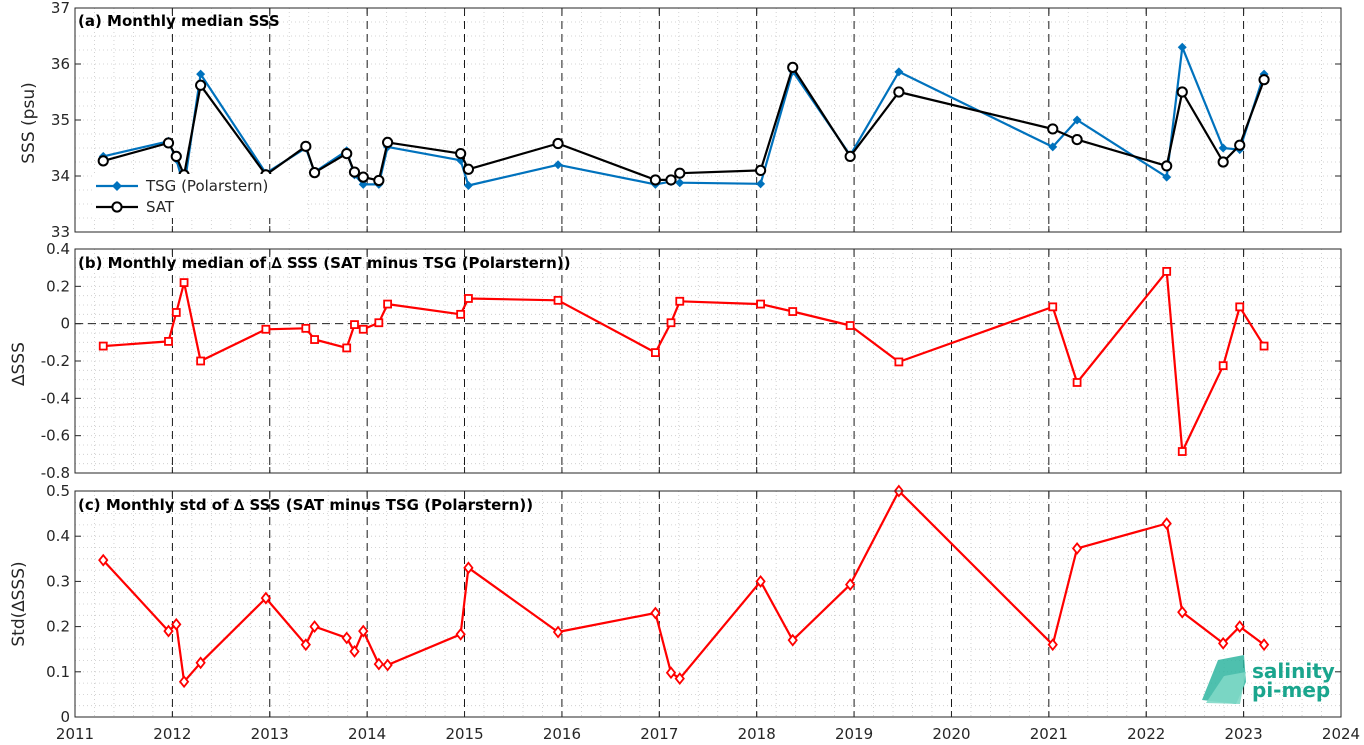 Image resolution: width=1364 pixels, height=745 pixels. I want to click on y-tick-label: 0.3, so click(58, 581).